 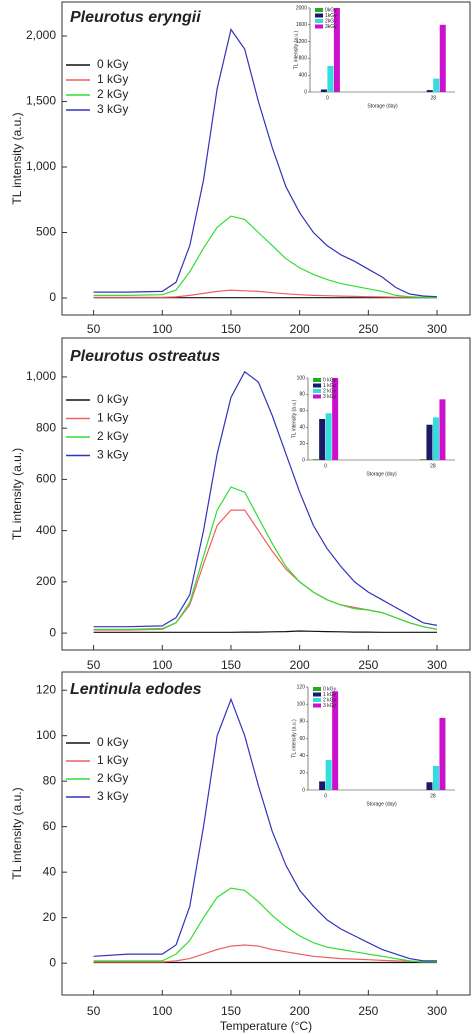 I want to click on inset-y-tick-label: 40, so click(x=302, y=428).